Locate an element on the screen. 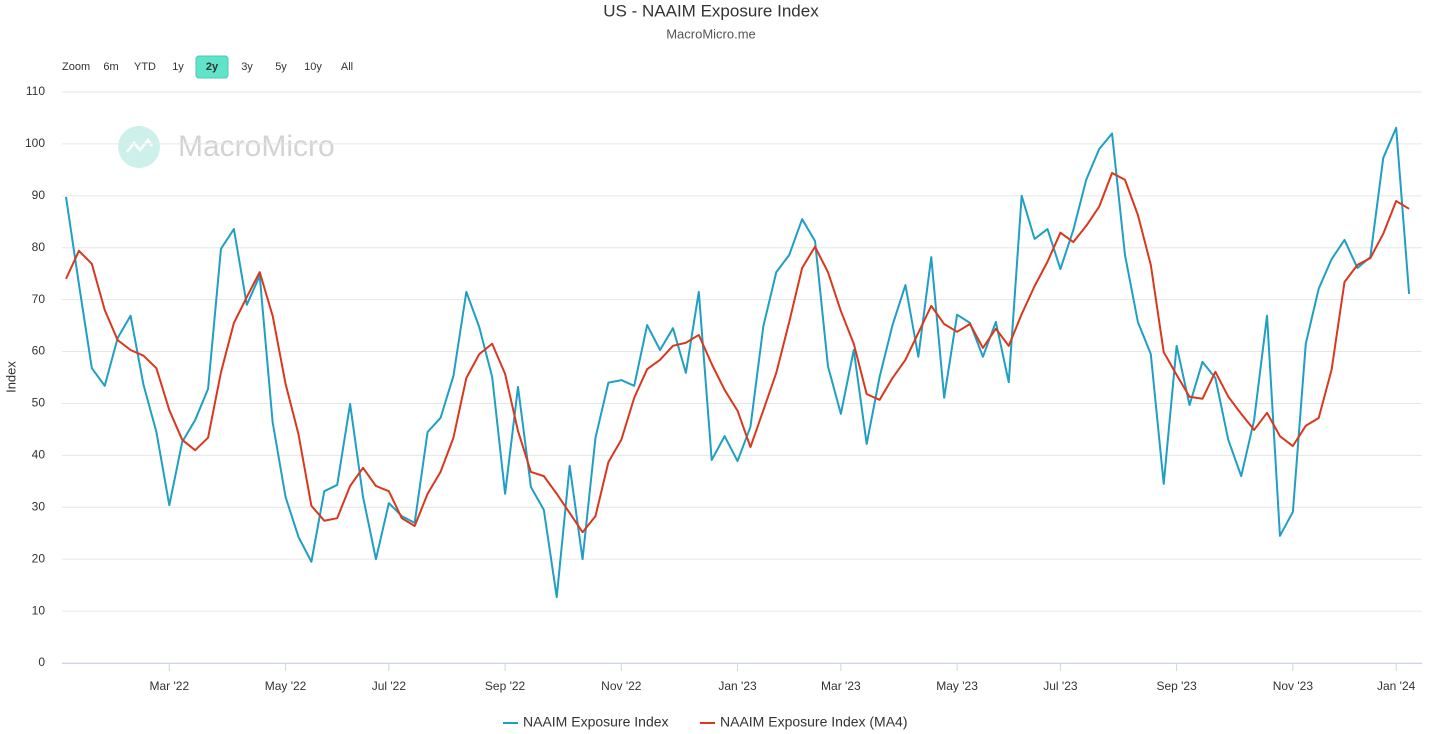 The image size is (1456, 734). range-button-label: 6m is located at coordinates (110, 67).